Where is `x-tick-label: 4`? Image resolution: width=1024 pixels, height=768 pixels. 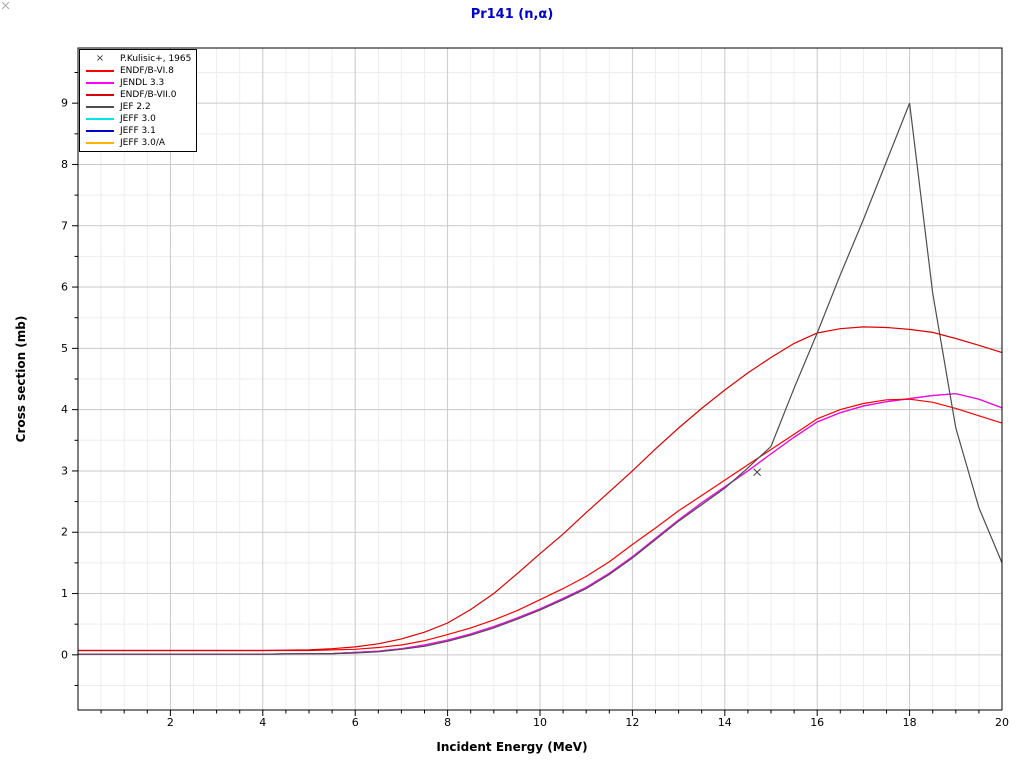 x-tick-label: 4 is located at coordinates (262, 722).